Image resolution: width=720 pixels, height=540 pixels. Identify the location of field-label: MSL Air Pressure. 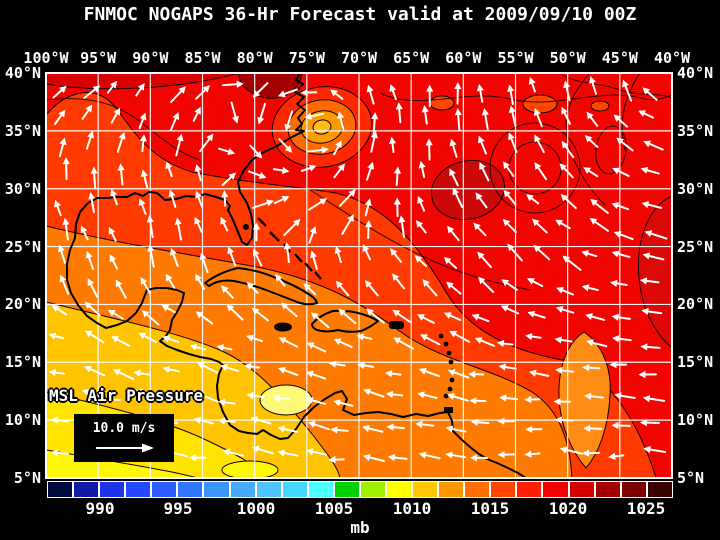
(126, 395).